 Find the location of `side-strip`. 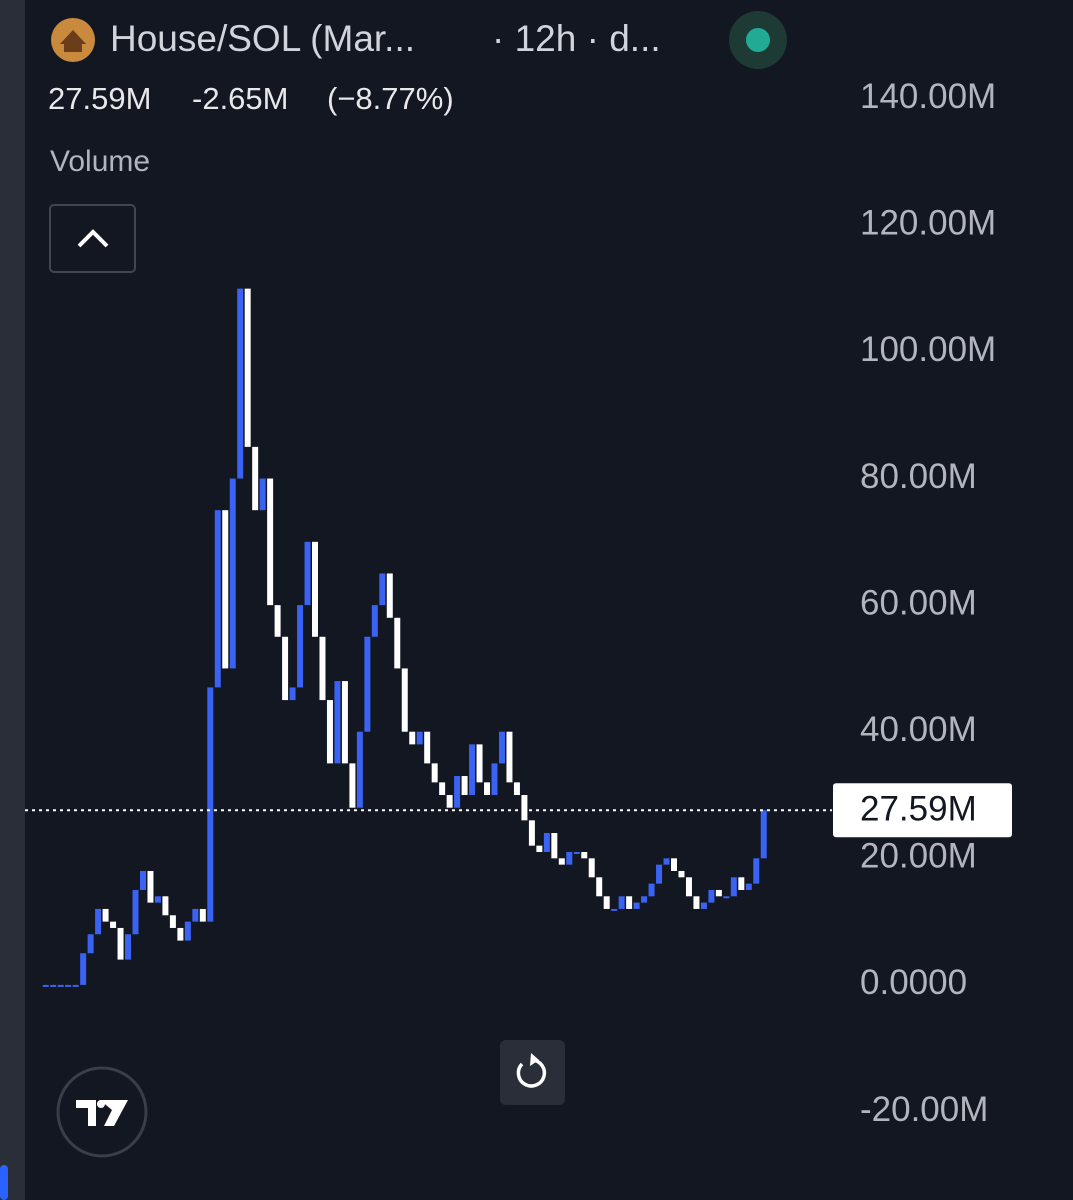

side-strip is located at coordinates (12, 600).